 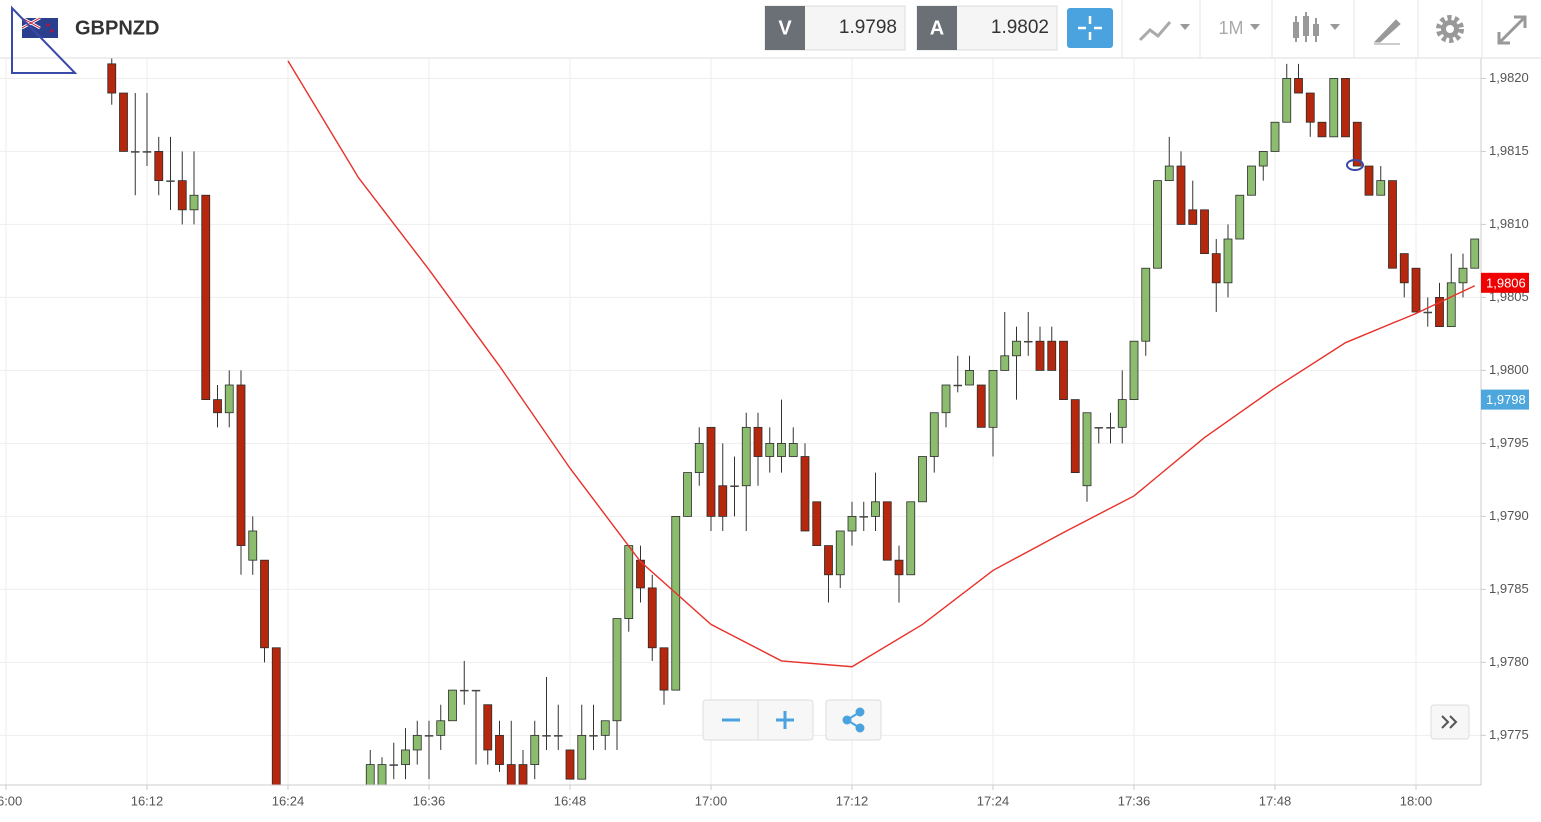 I want to click on price-marker-label: 1,9806, so click(x=1506, y=282).